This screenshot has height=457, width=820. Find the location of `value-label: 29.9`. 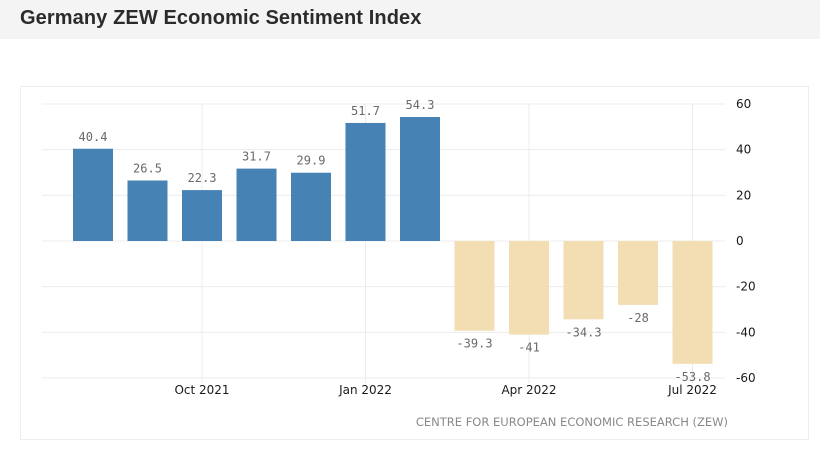

value-label: 29.9 is located at coordinates (311, 161).